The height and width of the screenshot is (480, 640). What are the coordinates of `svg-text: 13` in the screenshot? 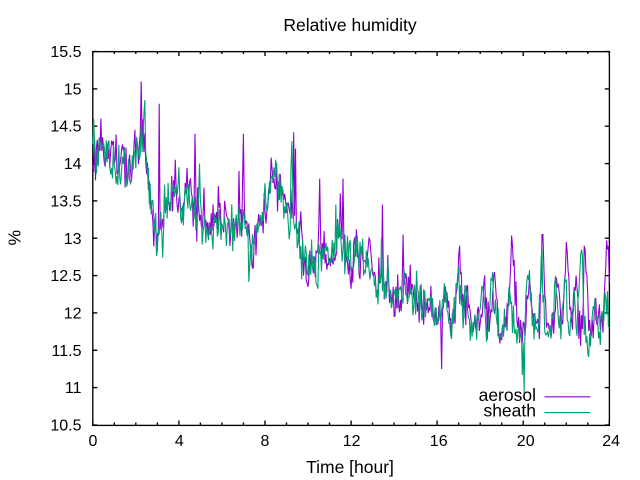 It's located at (73, 239).